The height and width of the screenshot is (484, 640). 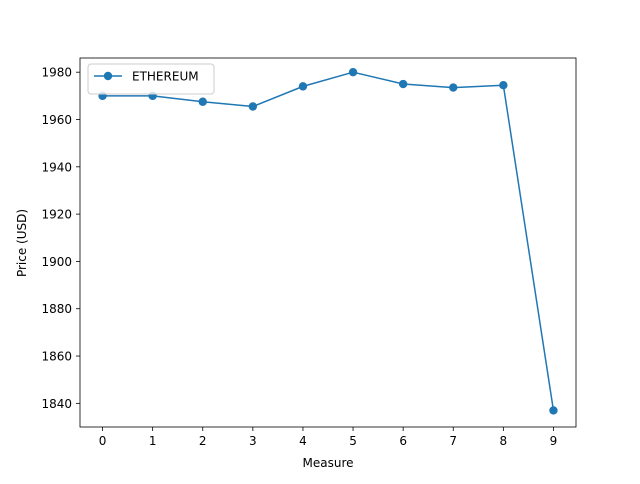 I want to click on legend: ETHEREUM, so click(x=151, y=79).